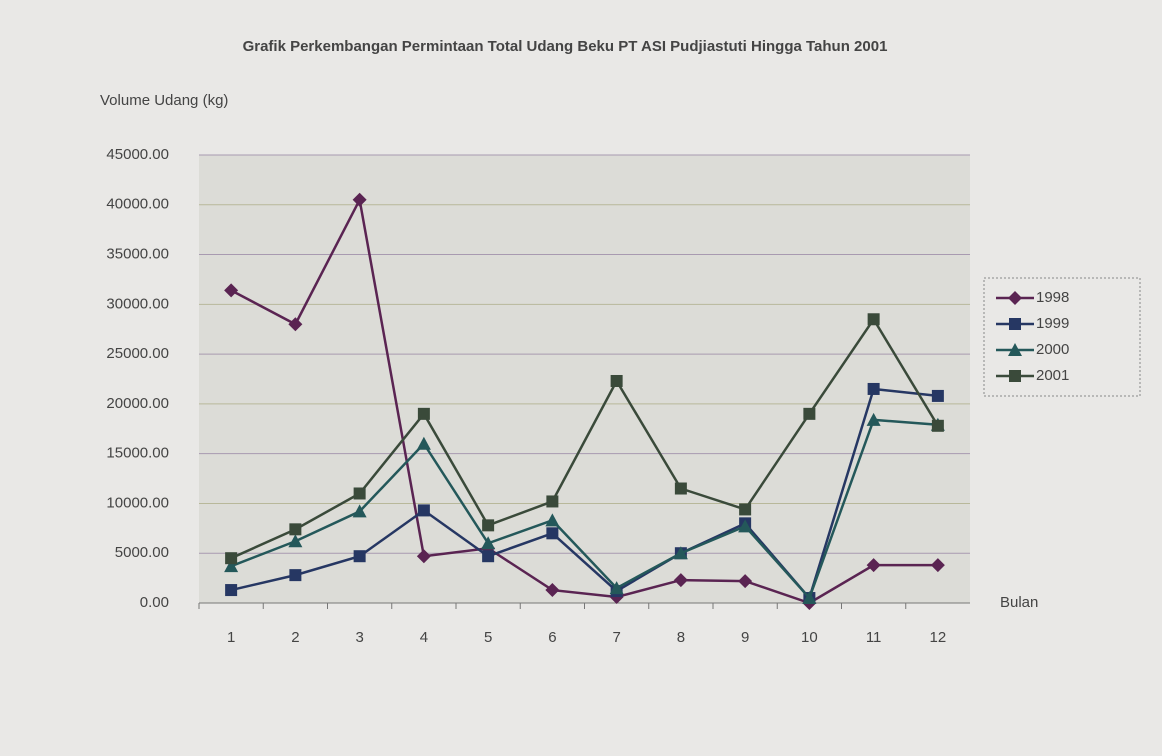 The image size is (1162, 756). Describe the element at coordinates (1052, 297) in the screenshot. I see `legend-label: 1998` at that location.